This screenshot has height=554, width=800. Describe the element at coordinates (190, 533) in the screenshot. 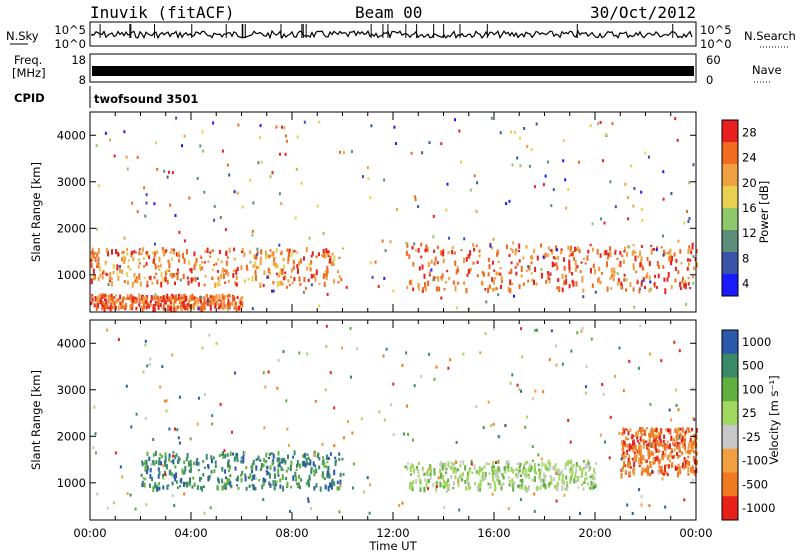

I see `xtick-label: 04:00` at that location.